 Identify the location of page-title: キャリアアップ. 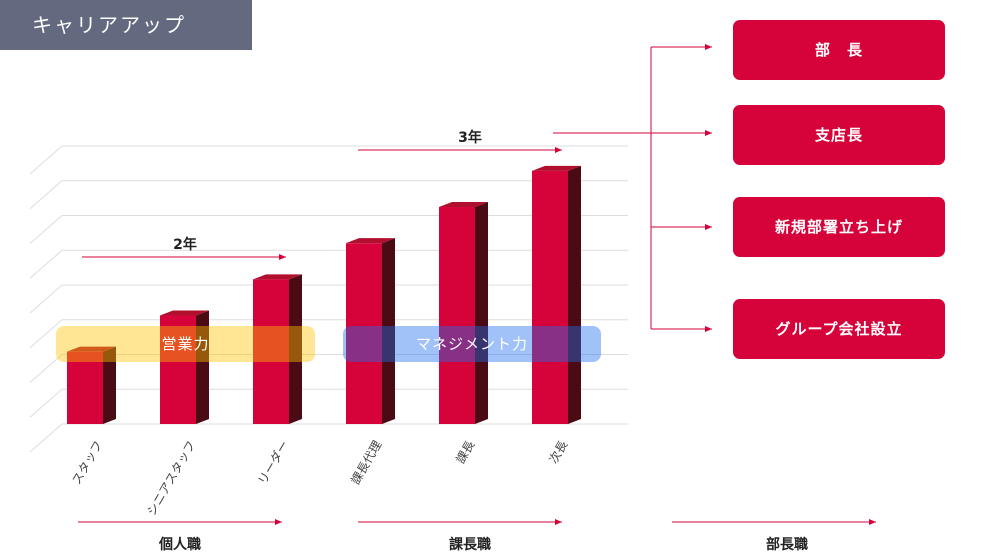
(126, 25).